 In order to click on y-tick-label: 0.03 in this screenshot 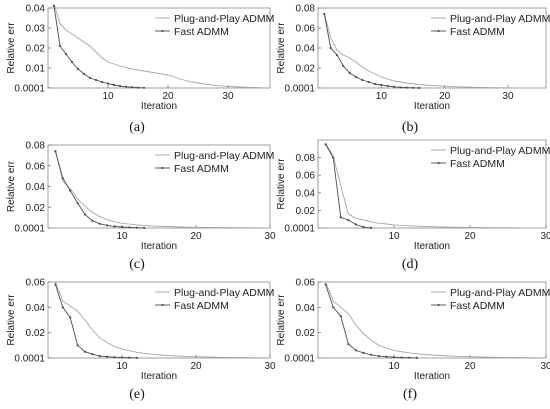, I will do `click(36, 29)`.